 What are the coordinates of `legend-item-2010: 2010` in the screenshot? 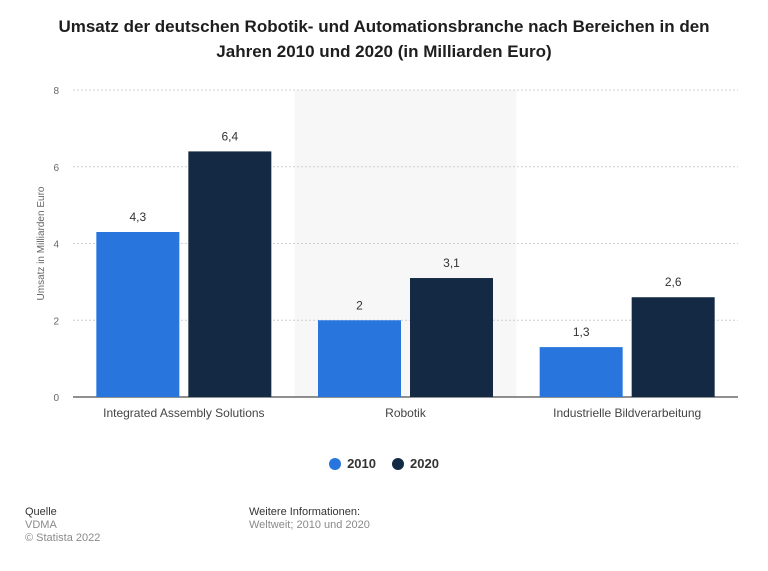 It's located at (352, 463).